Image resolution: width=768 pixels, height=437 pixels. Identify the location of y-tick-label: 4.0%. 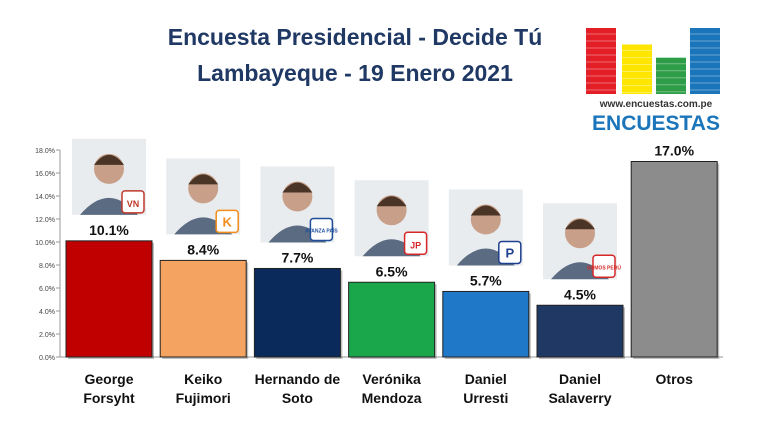
(47, 312).